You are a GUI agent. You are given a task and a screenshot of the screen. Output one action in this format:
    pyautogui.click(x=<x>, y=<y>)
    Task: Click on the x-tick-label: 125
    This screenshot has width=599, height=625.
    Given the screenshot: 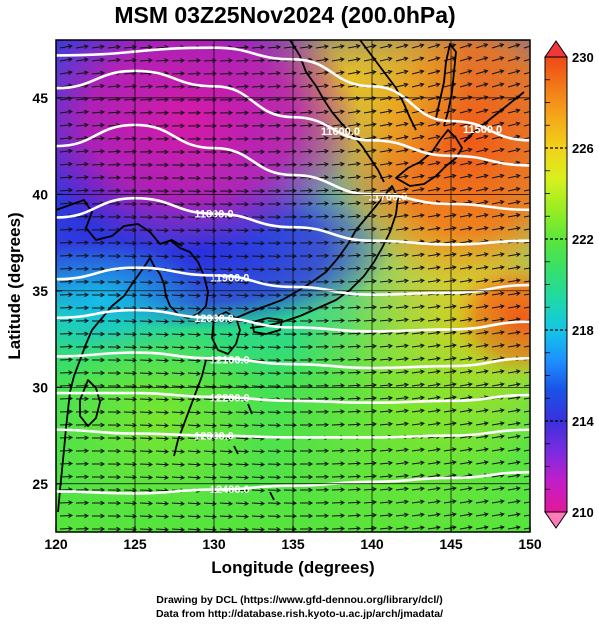 What is the action you would take?
    pyautogui.click(x=135, y=544)
    